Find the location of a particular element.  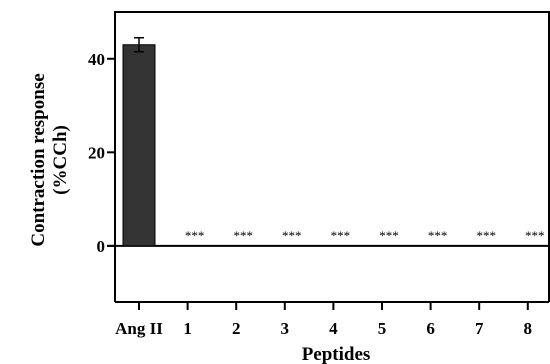

x-tick-label-7: 7 is located at coordinates (479, 328).